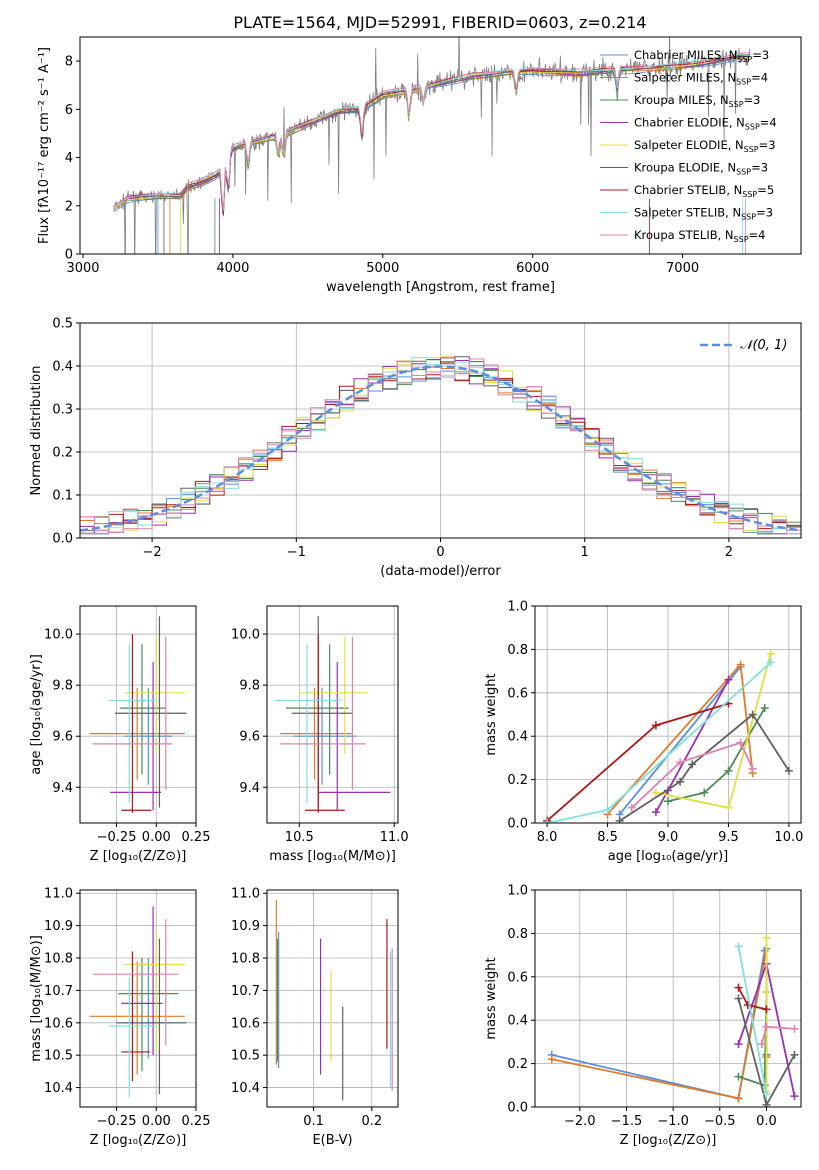  I want to click on y-tick-label: 0.4, so click(62, 367).